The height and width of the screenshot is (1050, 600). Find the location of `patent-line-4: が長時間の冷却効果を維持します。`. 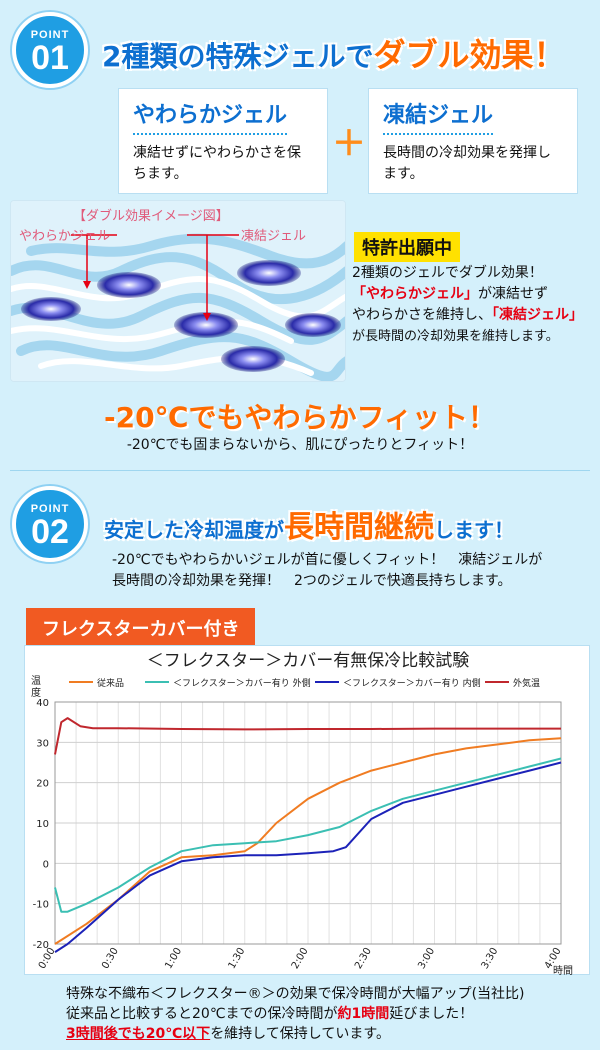

patent-line-4: が長時間の冷却効果を維持します。 is located at coordinates (455, 336).